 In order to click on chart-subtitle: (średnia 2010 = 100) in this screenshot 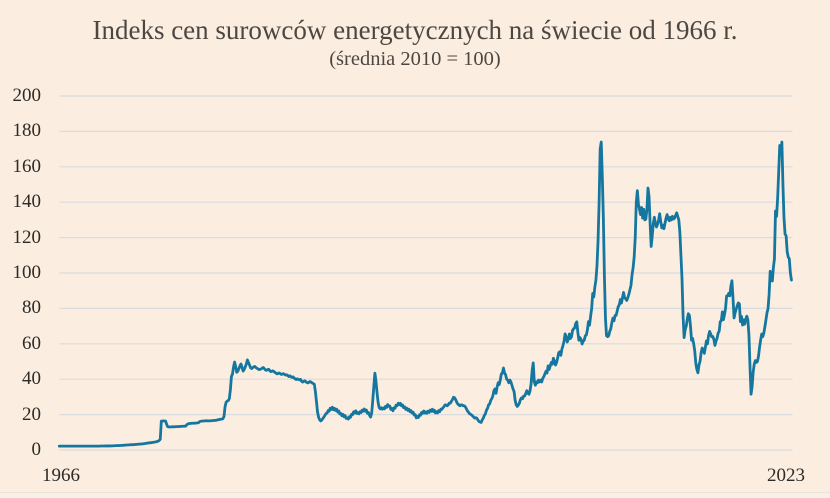, I will do `click(415, 59)`.